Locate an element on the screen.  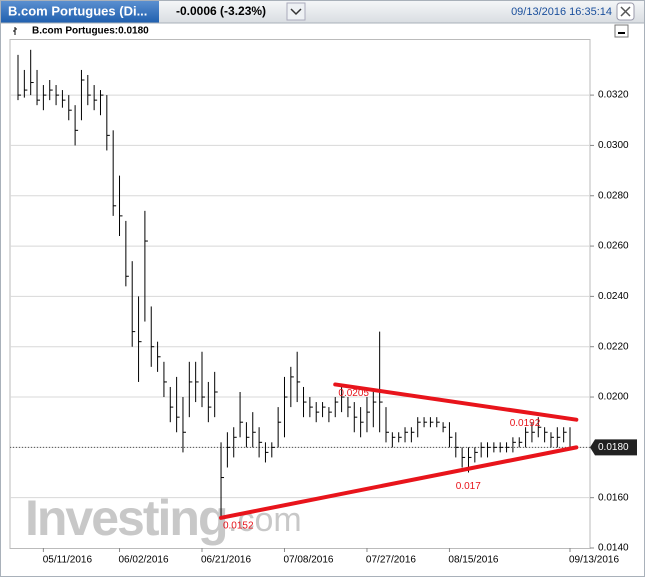
annotation: 0.0152 is located at coordinates (238, 525).